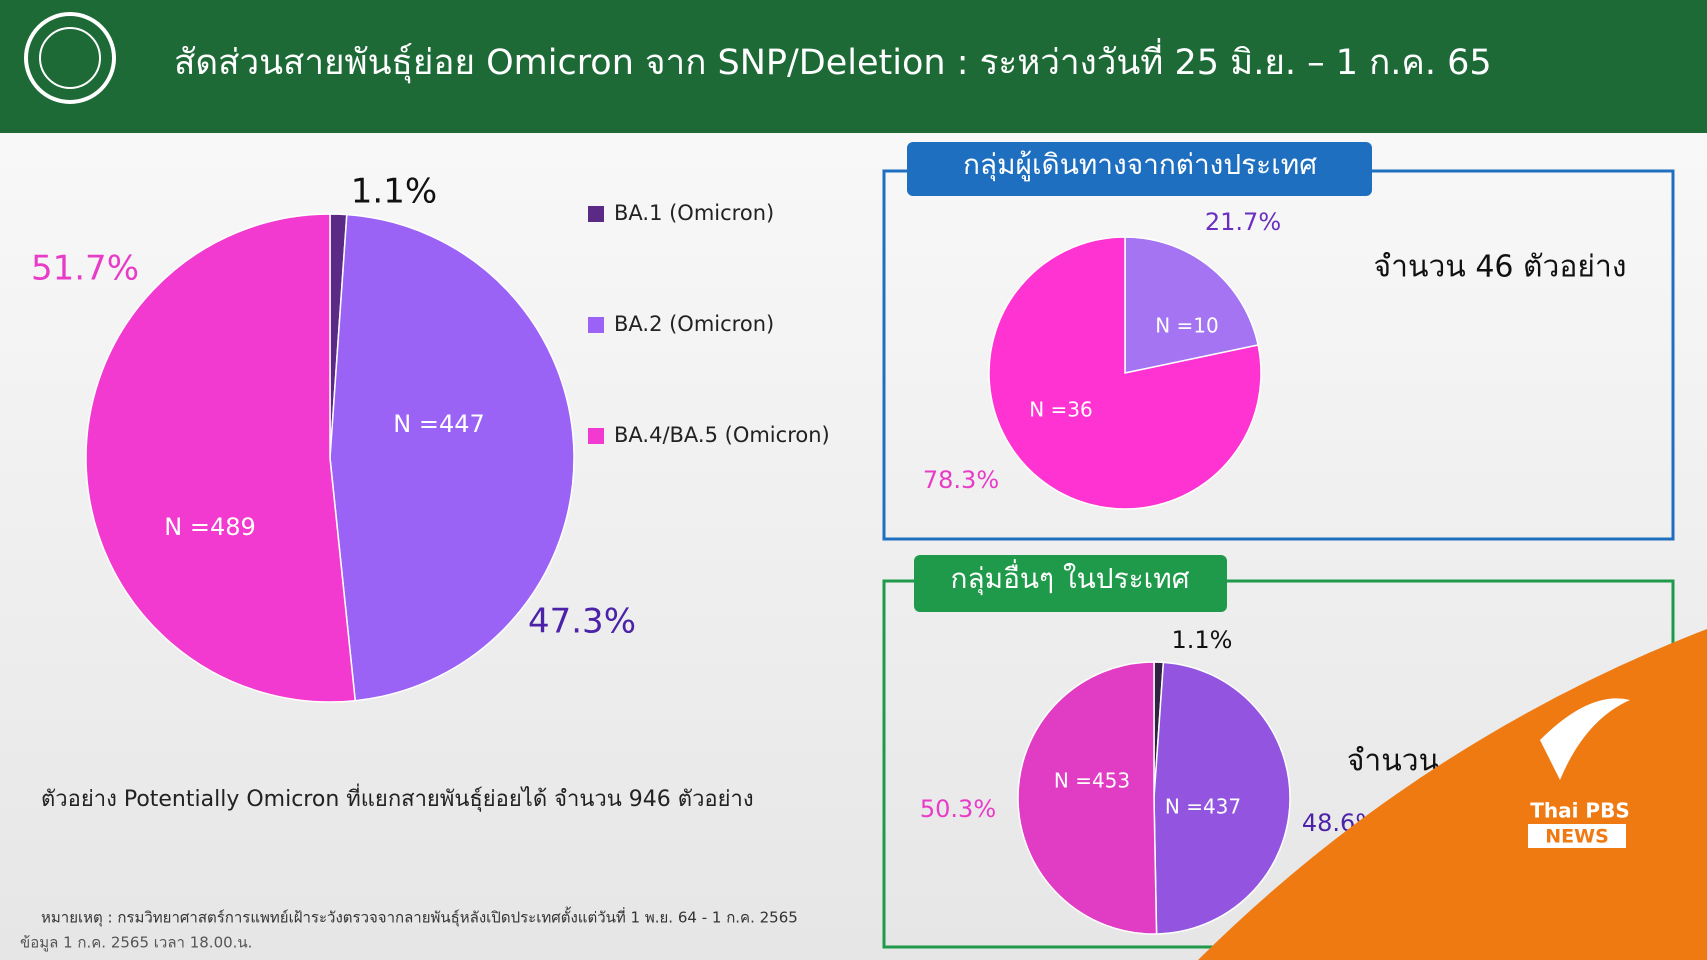 Image resolution: width=1707 pixels, height=960 pixels. What do you see at coordinates (1500, 267) in the screenshot?
I see `sample-count: จำนวน 46 ตัวอย่าง` at bounding box center [1500, 267].